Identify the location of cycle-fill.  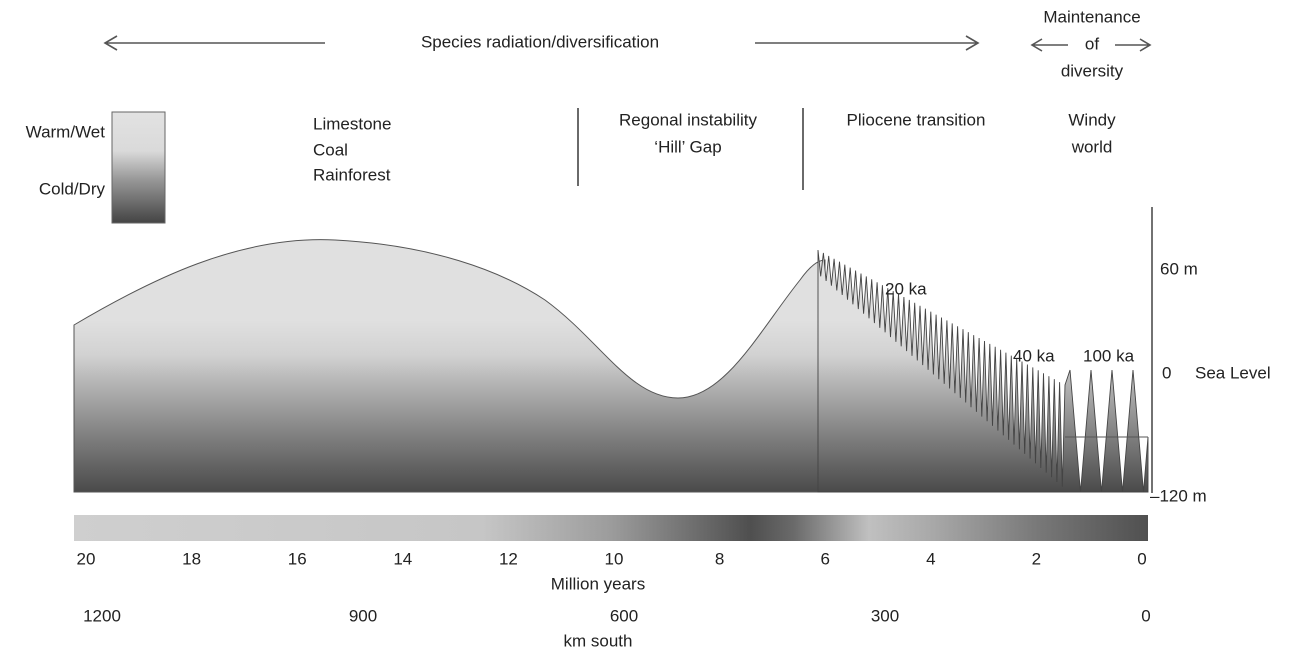
(983, 371).